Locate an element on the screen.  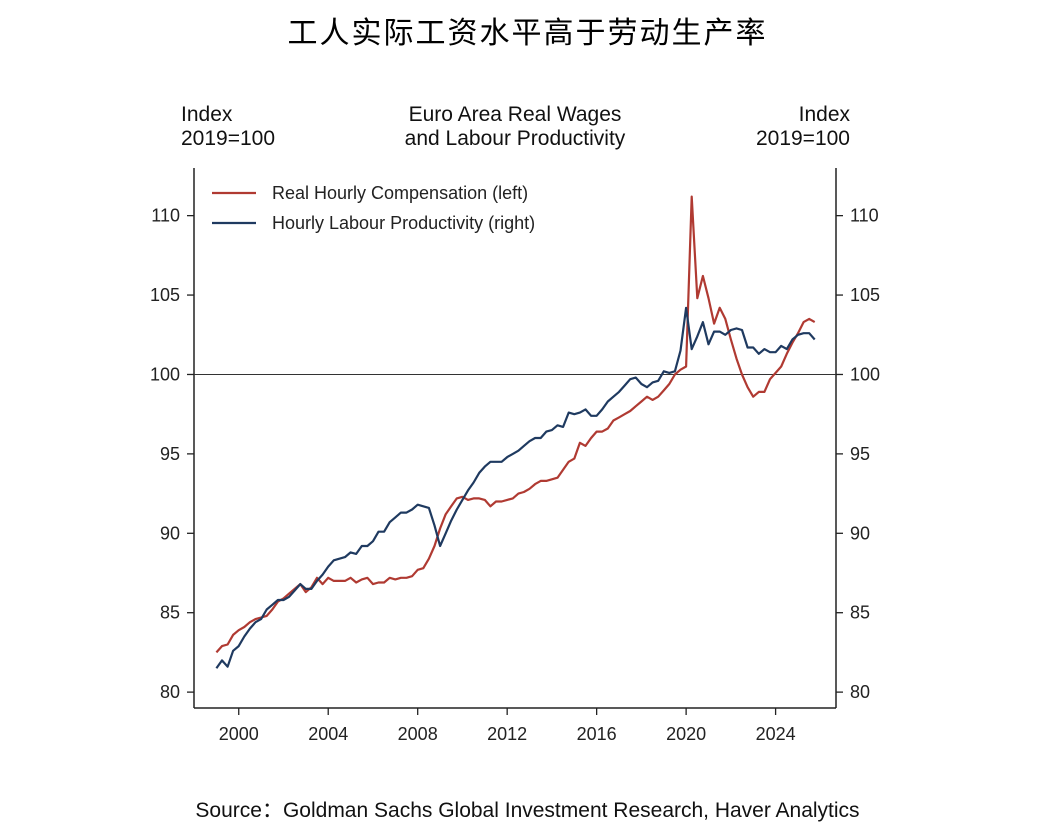
left-y-tick-label: 80 is located at coordinates (170, 692).